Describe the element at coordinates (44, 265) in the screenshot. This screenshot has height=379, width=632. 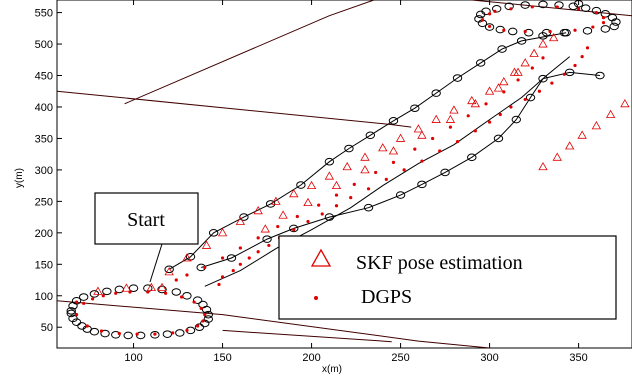
I see `y-tick-label: 150` at that location.